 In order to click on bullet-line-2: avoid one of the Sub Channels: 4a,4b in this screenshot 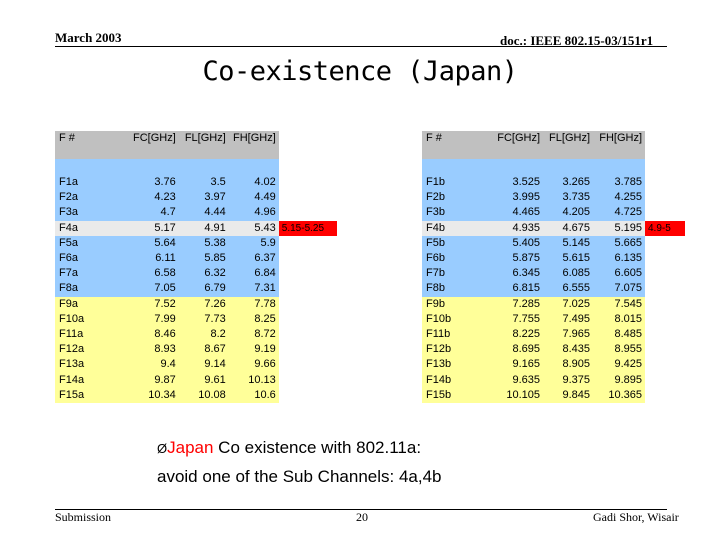, I will do `click(299, 476)`.